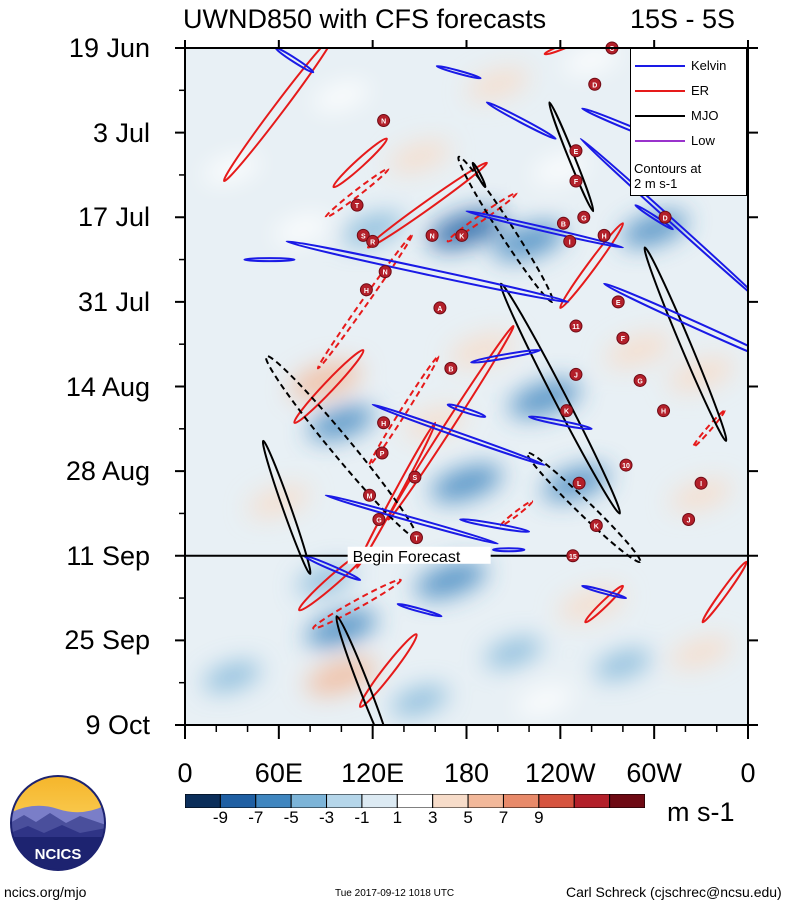  I want to click on storm-label-3: E, so click(576, 152).